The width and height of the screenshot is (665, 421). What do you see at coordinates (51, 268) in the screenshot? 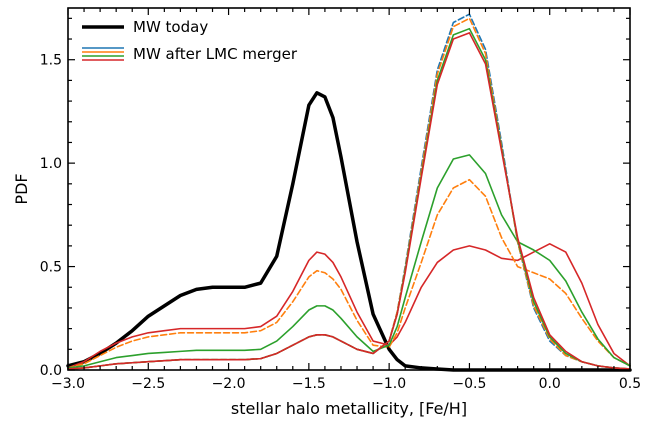
I see `y-tick-label: 0.5` at bounding box center [51, 268].